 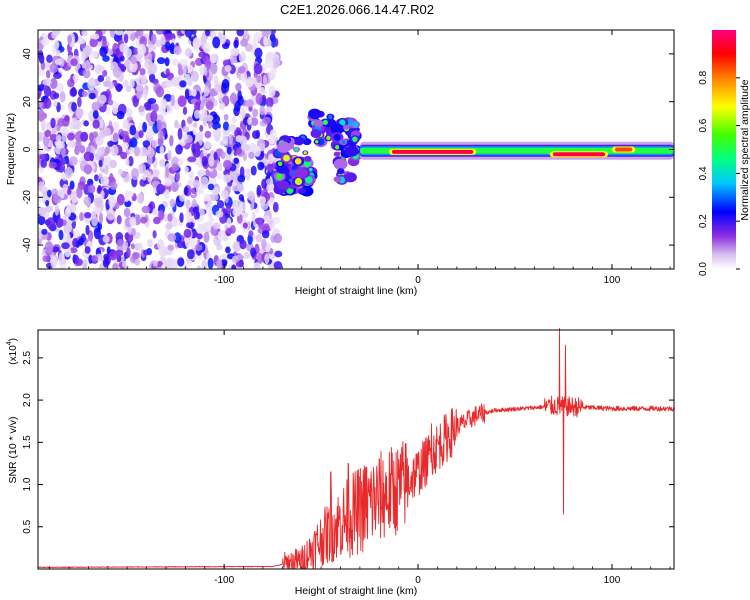 What do you see at coordinates (27, 358) in the screenshot?
I see `snr-ytick-label: 2.5` at bounding box center [27, 358].